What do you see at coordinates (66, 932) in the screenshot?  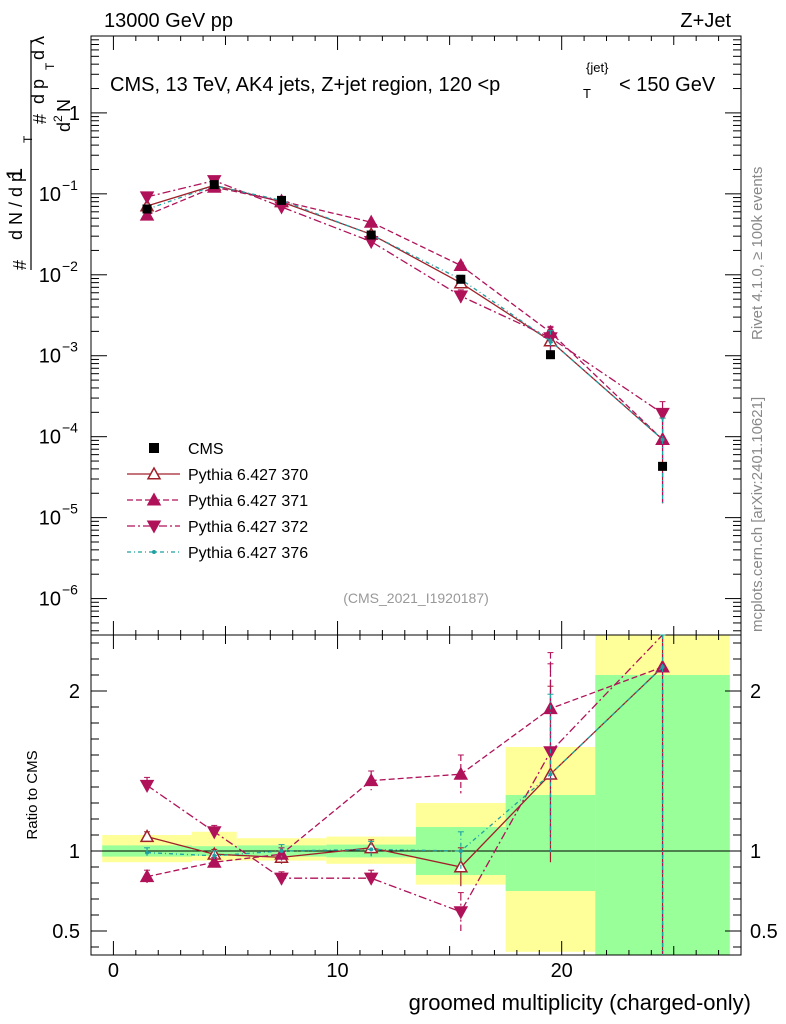 I see `y-tick-label-ratio: 0.5` at bounding box center [66, 932].